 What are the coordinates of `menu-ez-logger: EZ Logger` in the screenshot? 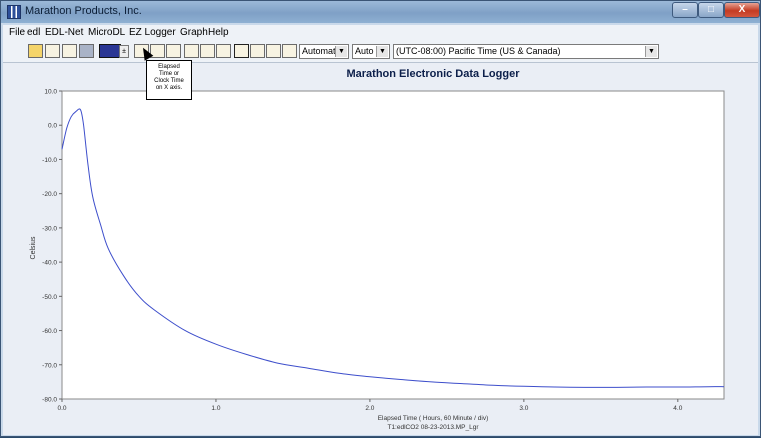 It's located at (152, 32).